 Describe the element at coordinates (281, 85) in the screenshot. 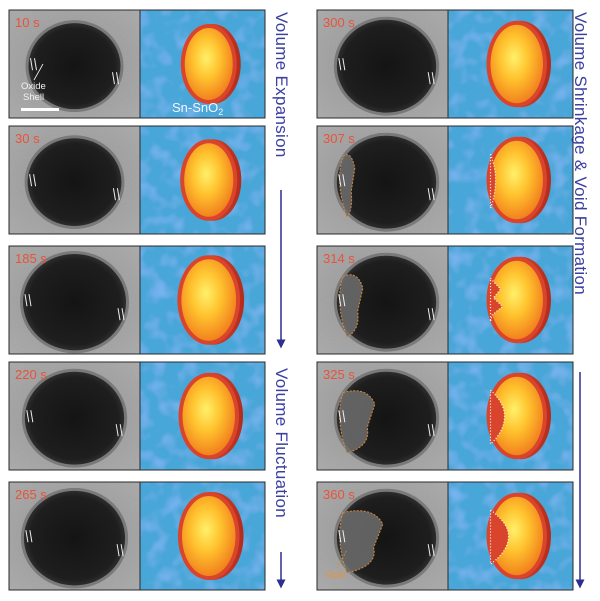

I see `label-volume-expansion: Volume Expansion` at that location.